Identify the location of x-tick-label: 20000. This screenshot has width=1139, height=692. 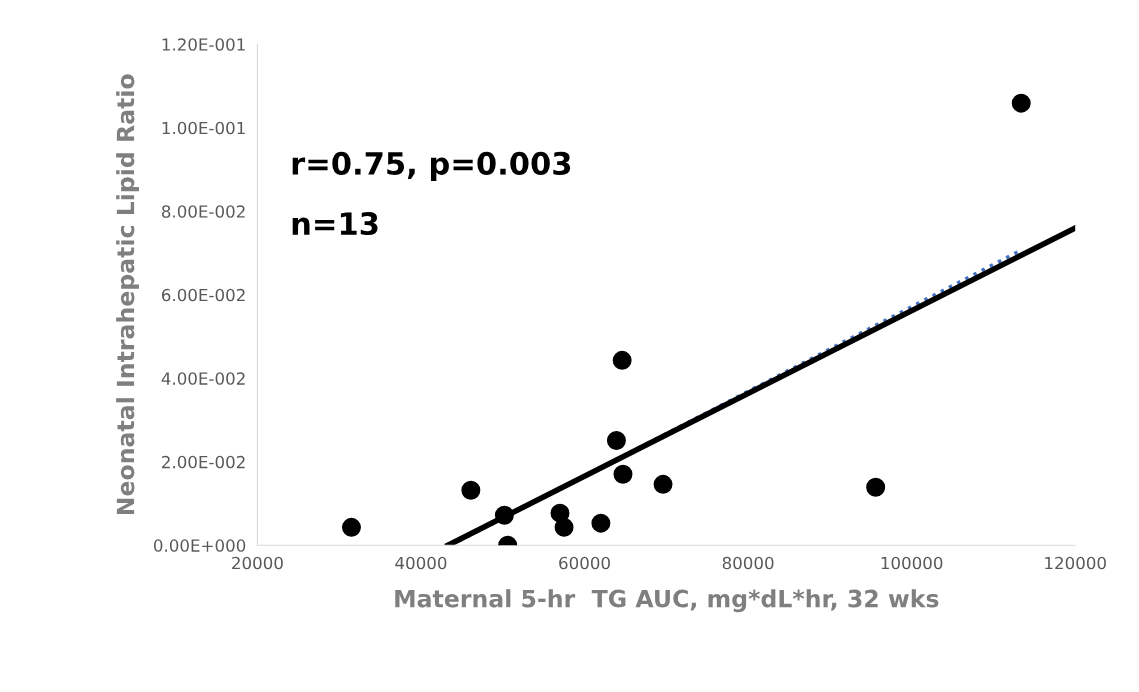
(257, 563).